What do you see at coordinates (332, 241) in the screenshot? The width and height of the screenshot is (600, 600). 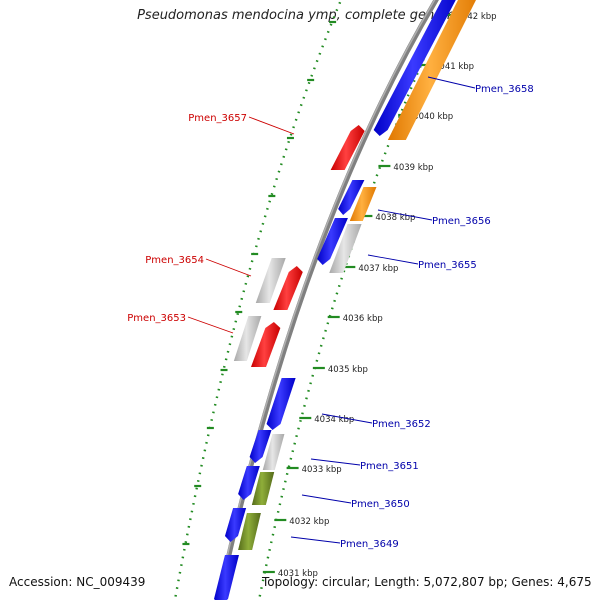 I see `gene-pmen-3655-feature` at bounding box center [332, 241].